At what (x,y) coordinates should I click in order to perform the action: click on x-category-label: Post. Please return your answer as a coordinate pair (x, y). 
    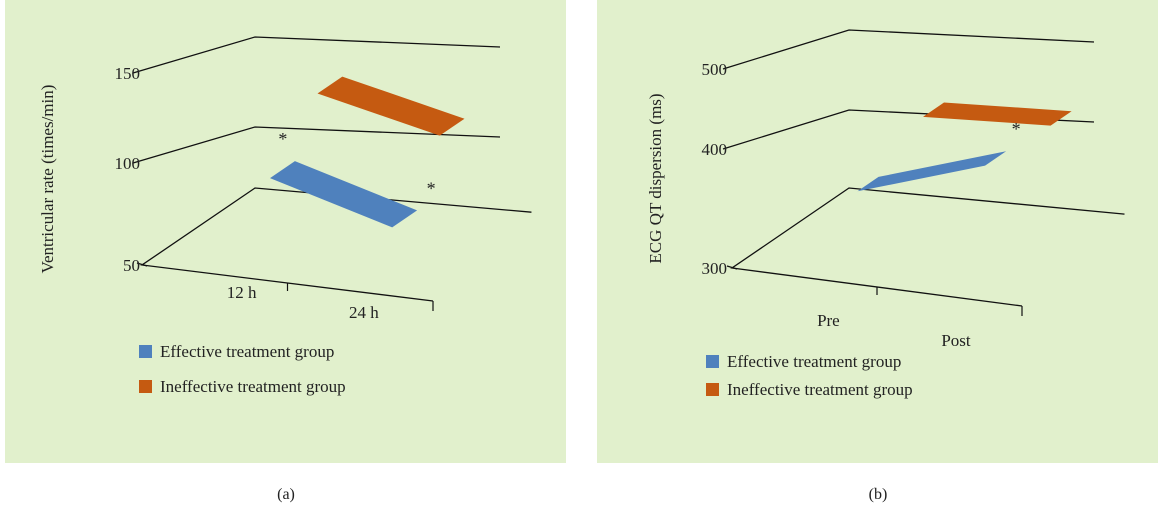
    Looking at the image, I should click on (956, 340).